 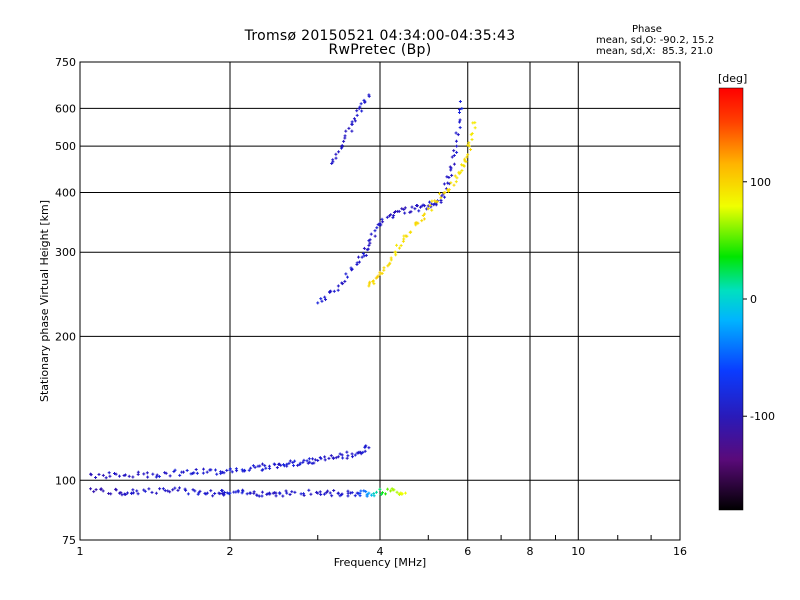 What do you see at coordinates (530, 551) in the screenshot?
I see `x-tick-label: 8` at bounding box center [530, 551].